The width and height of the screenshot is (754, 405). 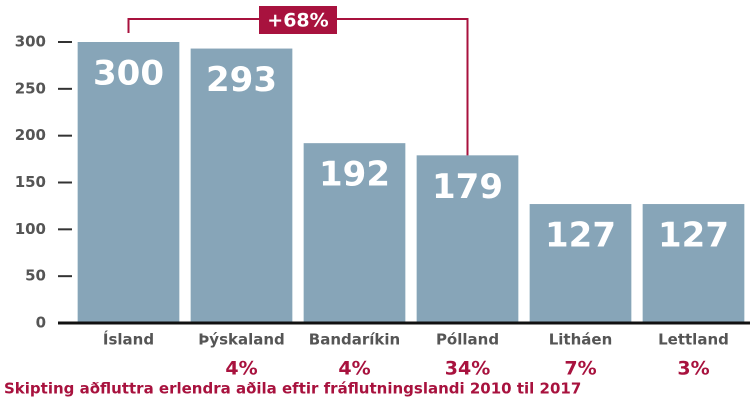 I want to click on x-tick-label: Bandaríkin, so click(x=354, y=340).